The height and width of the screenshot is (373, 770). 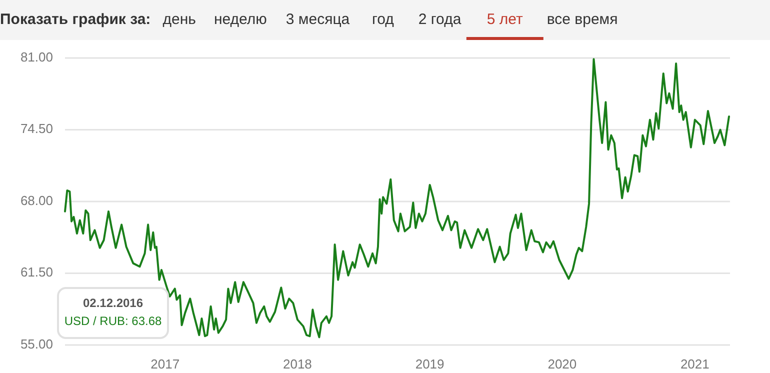 I want to click on annotation: 02.12.2016, so click(x=113, y=303).